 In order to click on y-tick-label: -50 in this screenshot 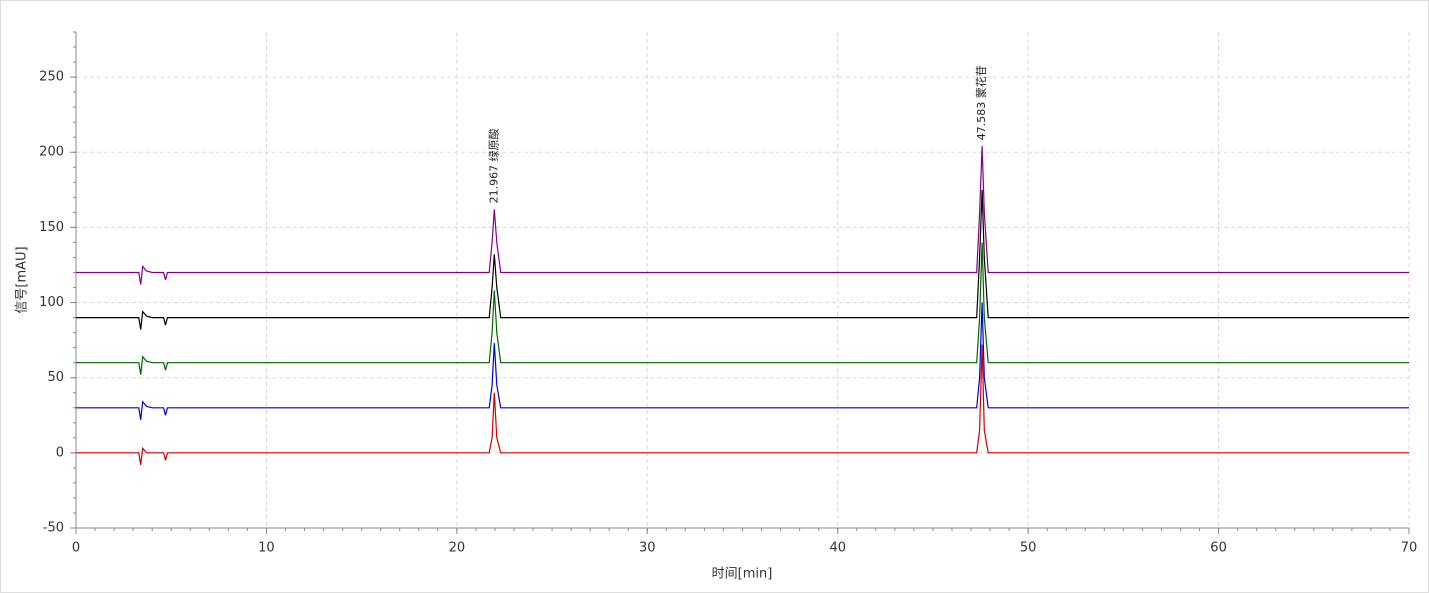, I will do `click(53, 528)`.